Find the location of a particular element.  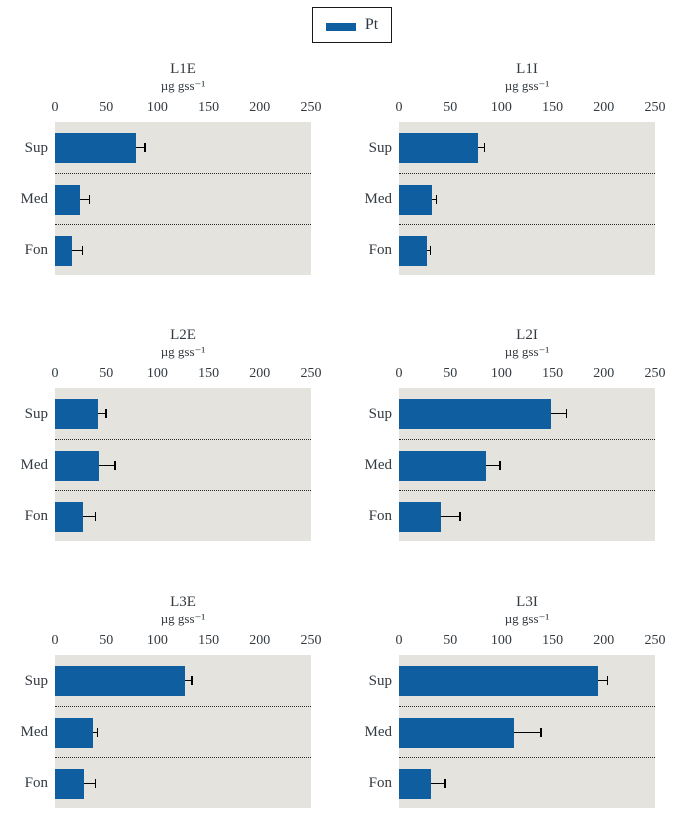

chart-title: L1I is located at coordinates (527, 69).